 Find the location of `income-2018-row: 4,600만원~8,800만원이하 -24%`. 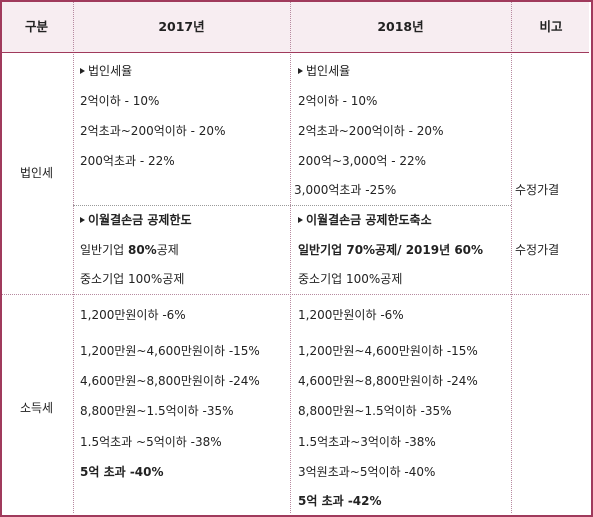

income-2018-row: 4,600만원~8,800만원이하 -24% is located at coordinates (388, 381).